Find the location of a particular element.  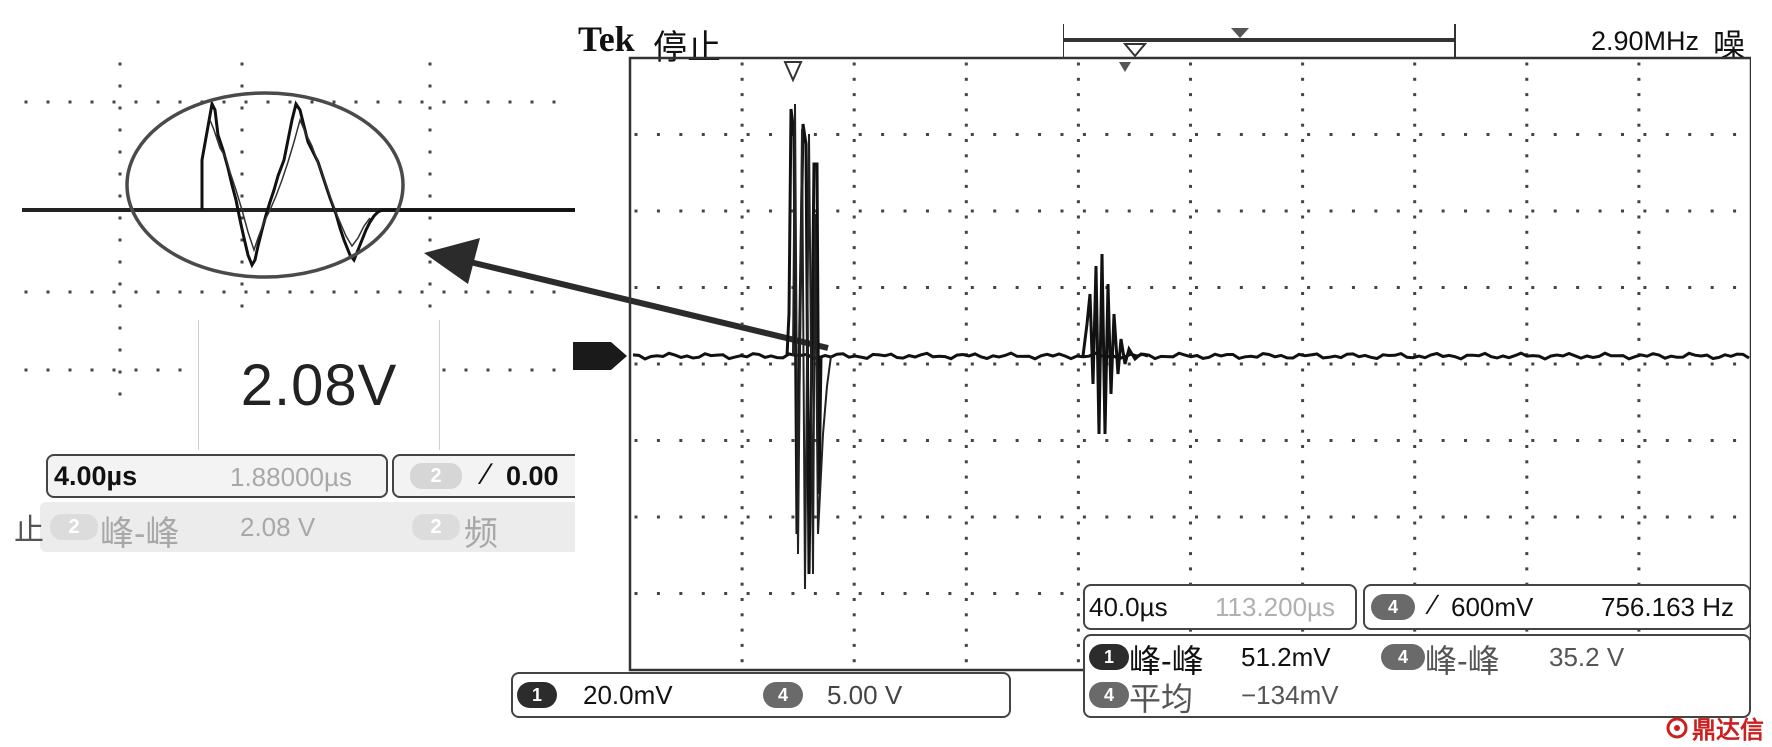

ch1-marker-icon is located at coordinates (600, 356).